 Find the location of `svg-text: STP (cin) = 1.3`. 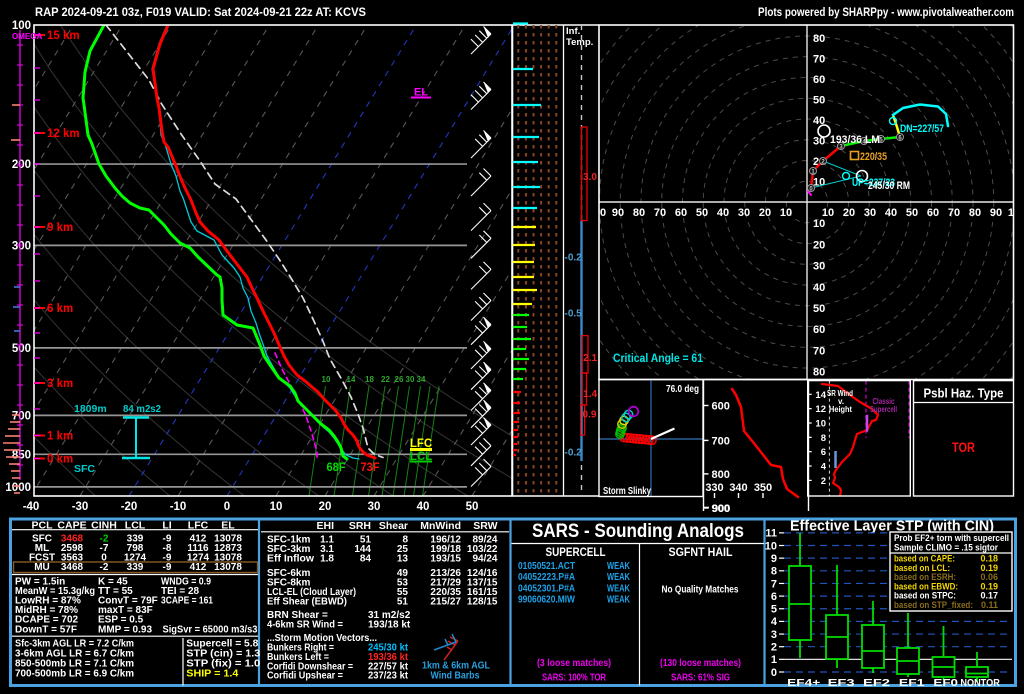

svg-text: STP (cin) = 1.3 is located at coordinates (223, 654).